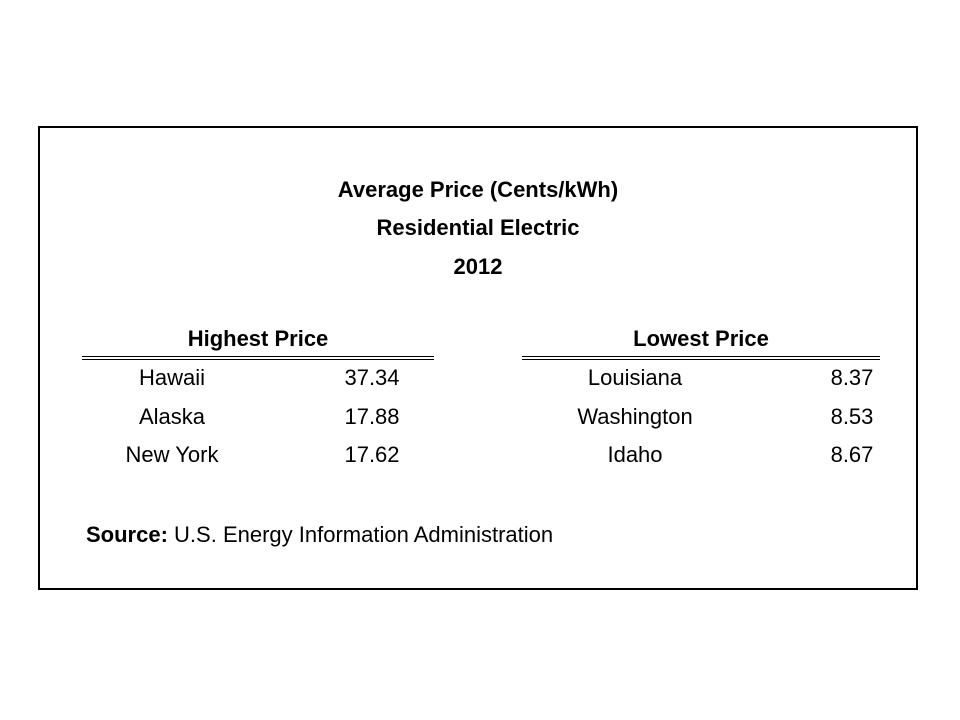  I want to click on price-value: 17.88, so click(372, 416).